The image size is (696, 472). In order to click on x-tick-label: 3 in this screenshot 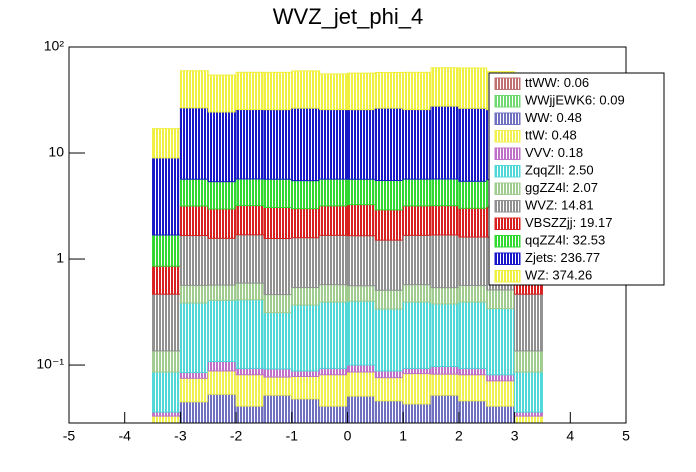, I will do `click(515, 436)`.